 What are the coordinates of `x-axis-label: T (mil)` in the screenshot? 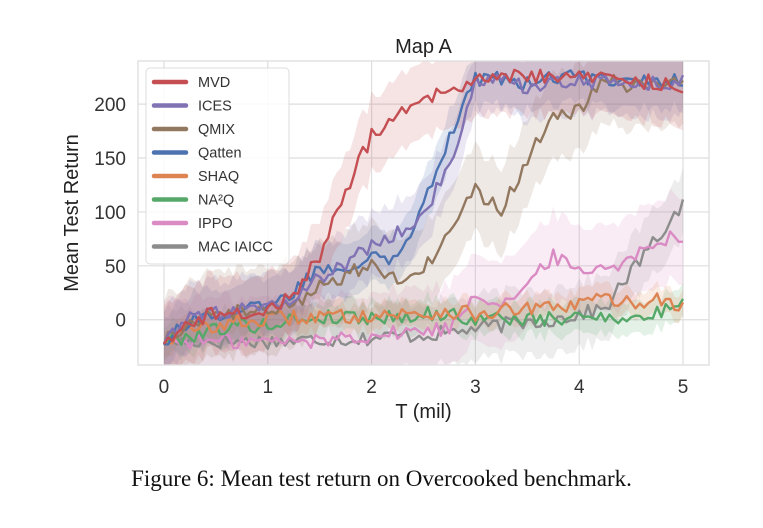 It's located at (423, 412).